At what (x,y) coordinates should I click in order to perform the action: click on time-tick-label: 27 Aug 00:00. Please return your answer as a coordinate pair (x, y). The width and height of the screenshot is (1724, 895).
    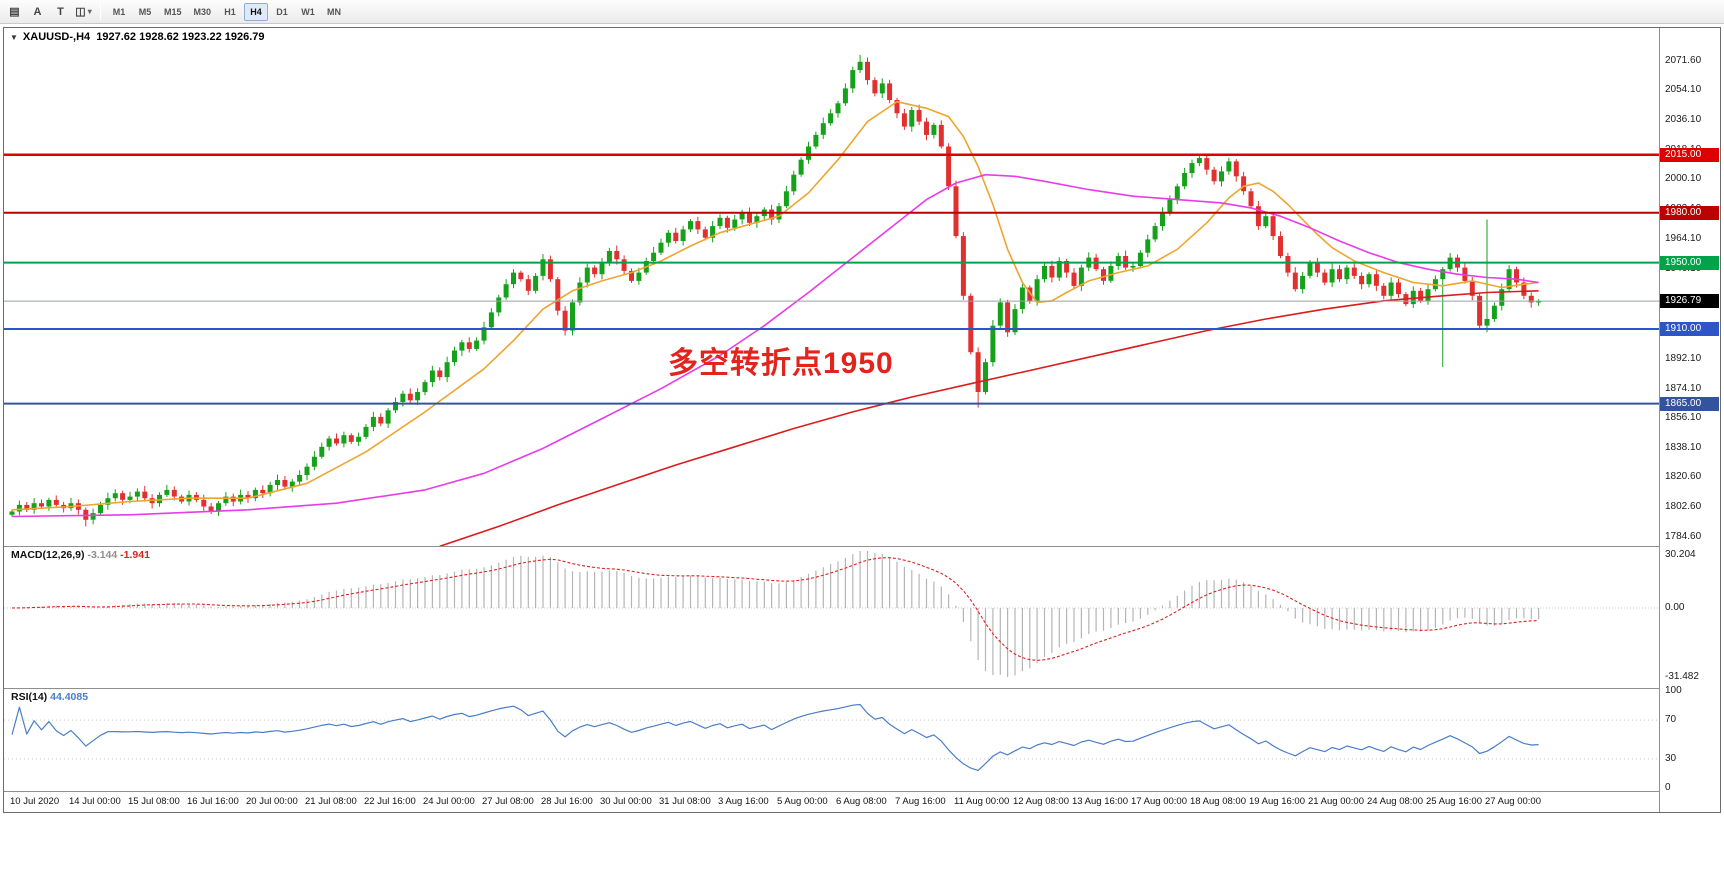
    Looking at the image, I should click on (1513, 801).